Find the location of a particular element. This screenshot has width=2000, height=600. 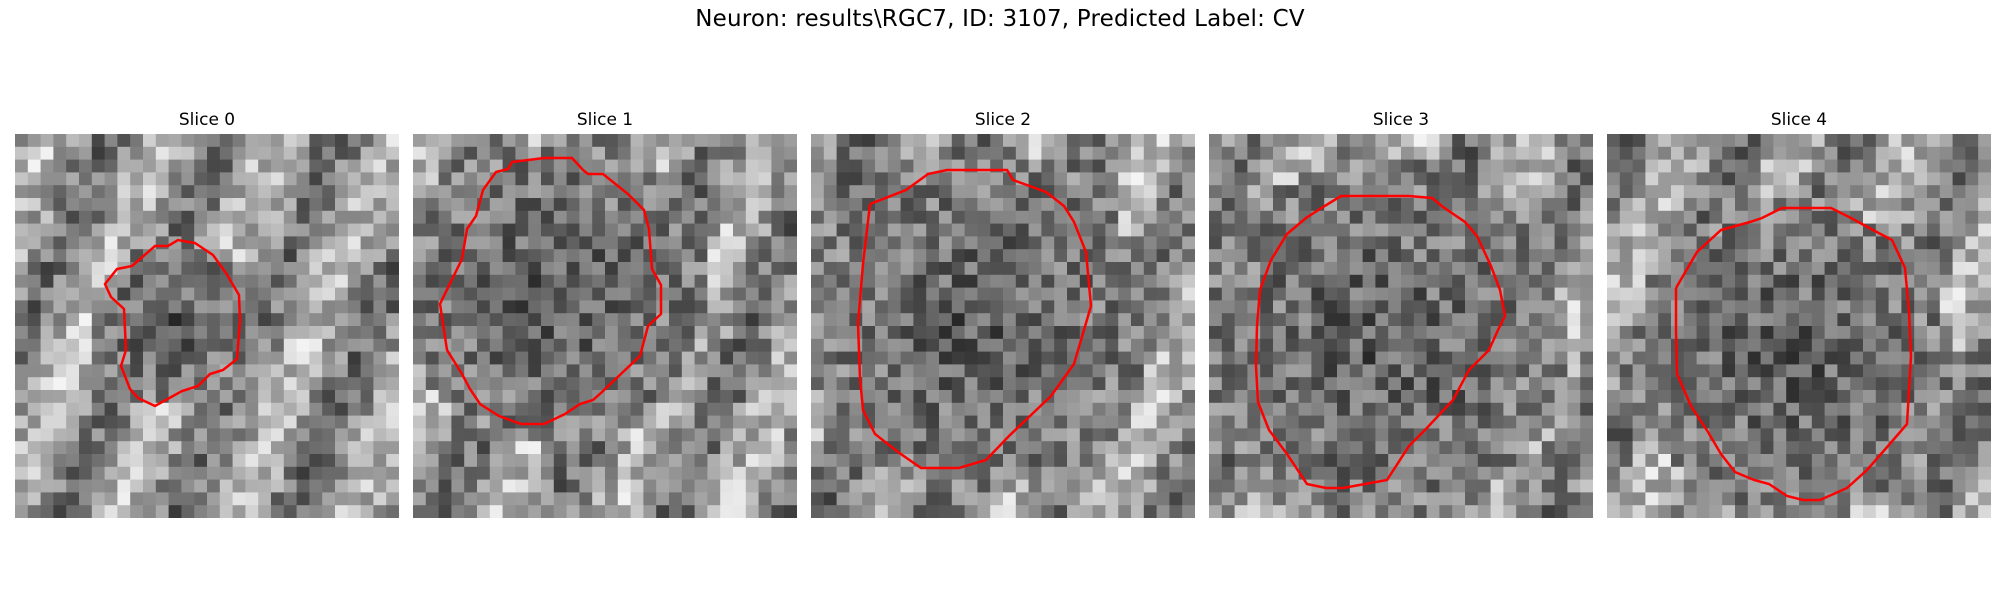

slice-panel-4: Slice 4 is located at coordinates (1799, 313).